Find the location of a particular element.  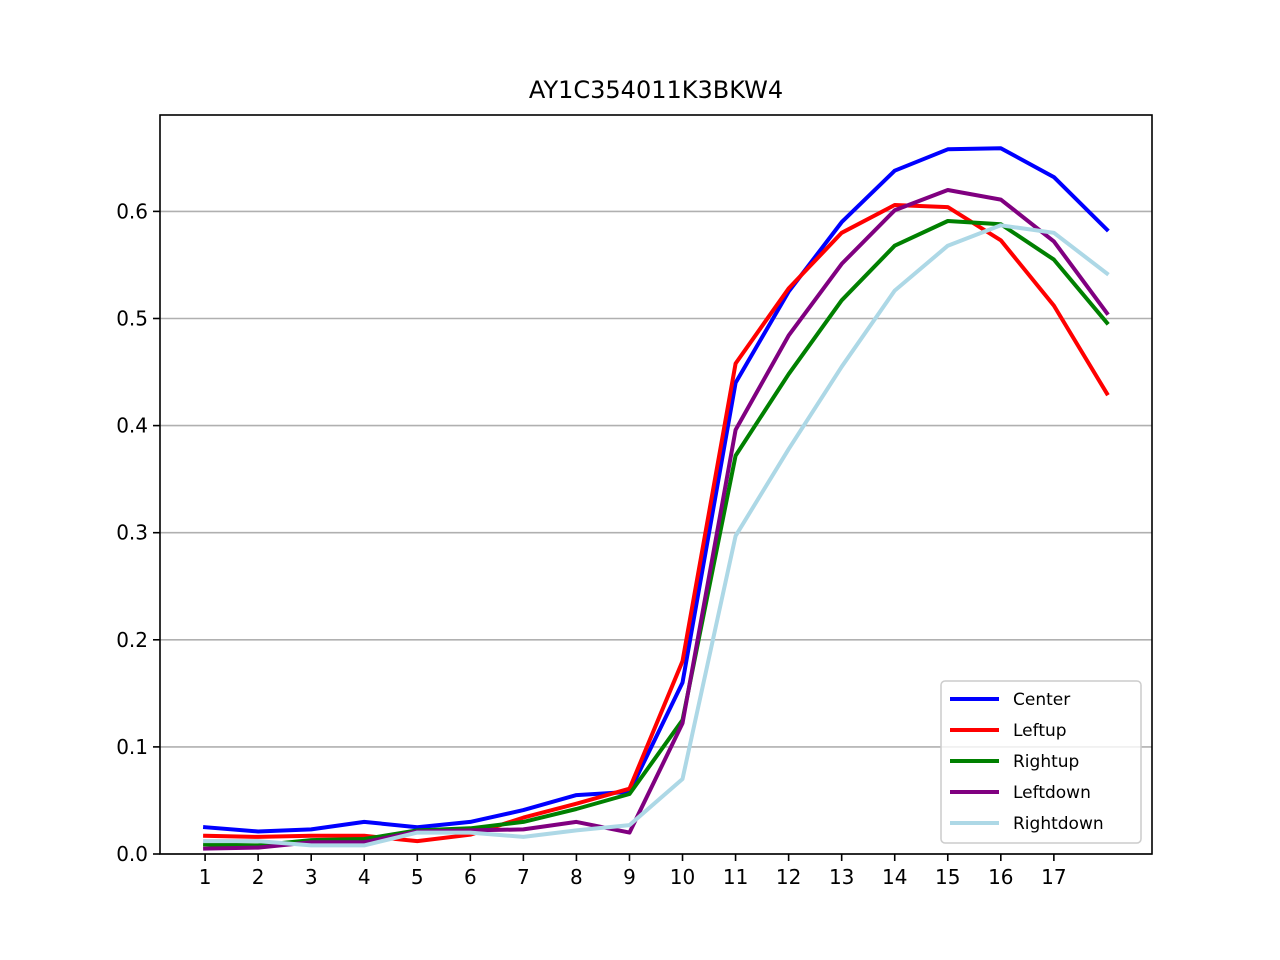

y-tick-label: 0.1 is located at coordinates (132, 747).